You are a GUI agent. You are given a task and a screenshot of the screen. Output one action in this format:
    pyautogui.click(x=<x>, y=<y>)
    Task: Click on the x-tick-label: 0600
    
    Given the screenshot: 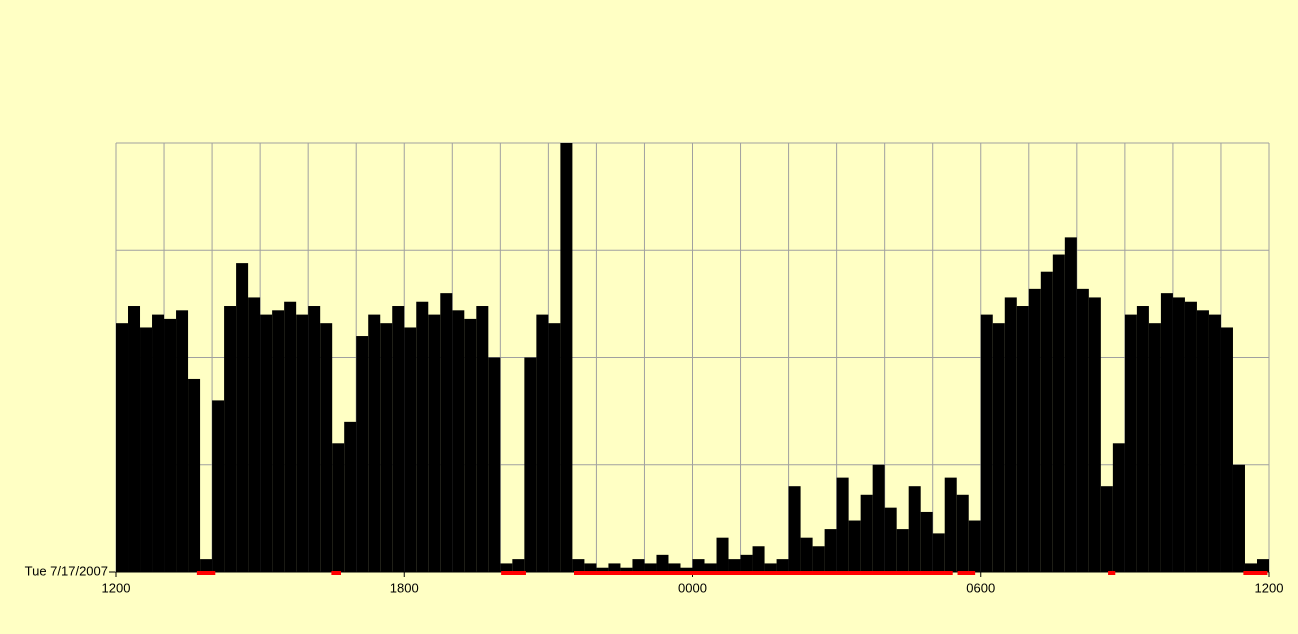 What is the action you would take?
    pyautogui.click(x=980, y=587)
    